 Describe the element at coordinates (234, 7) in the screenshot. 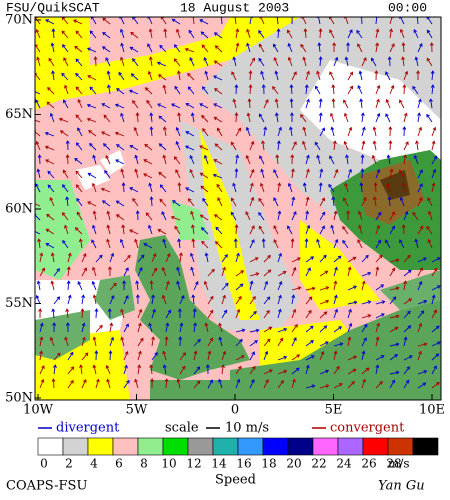

I see `date: 18 August 2003` at that location.